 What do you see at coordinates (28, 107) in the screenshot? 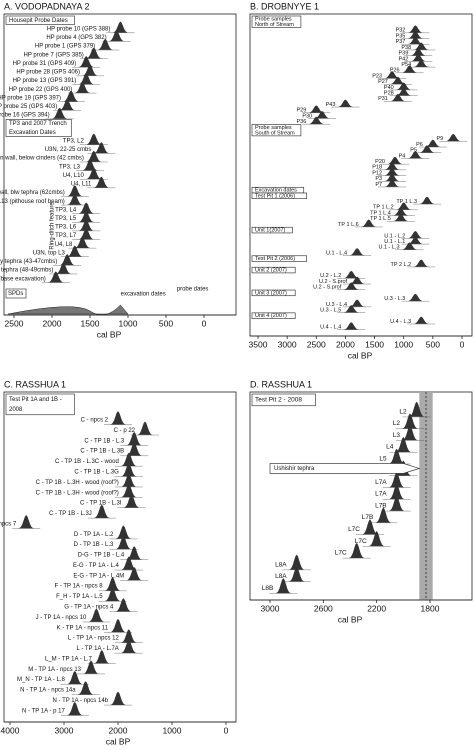
I see `sample-label: HP probe 25 (GPS 403)` at bounding box center [28, 107].